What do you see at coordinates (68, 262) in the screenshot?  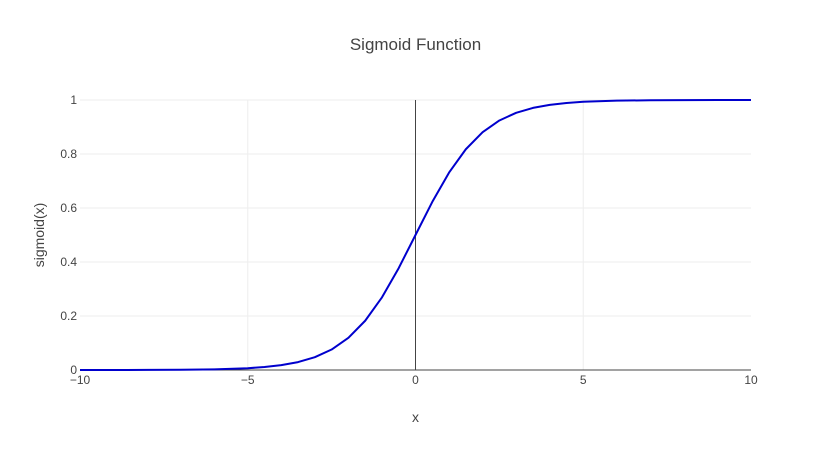 I see `y-tick-label: 0.4` at bounding box center [68, 262].